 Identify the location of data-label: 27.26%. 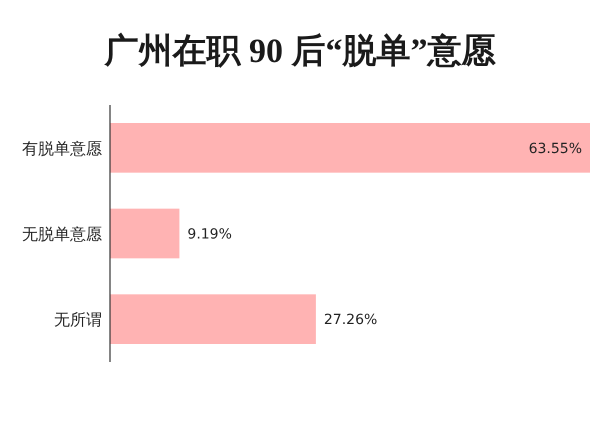
(351, 320).